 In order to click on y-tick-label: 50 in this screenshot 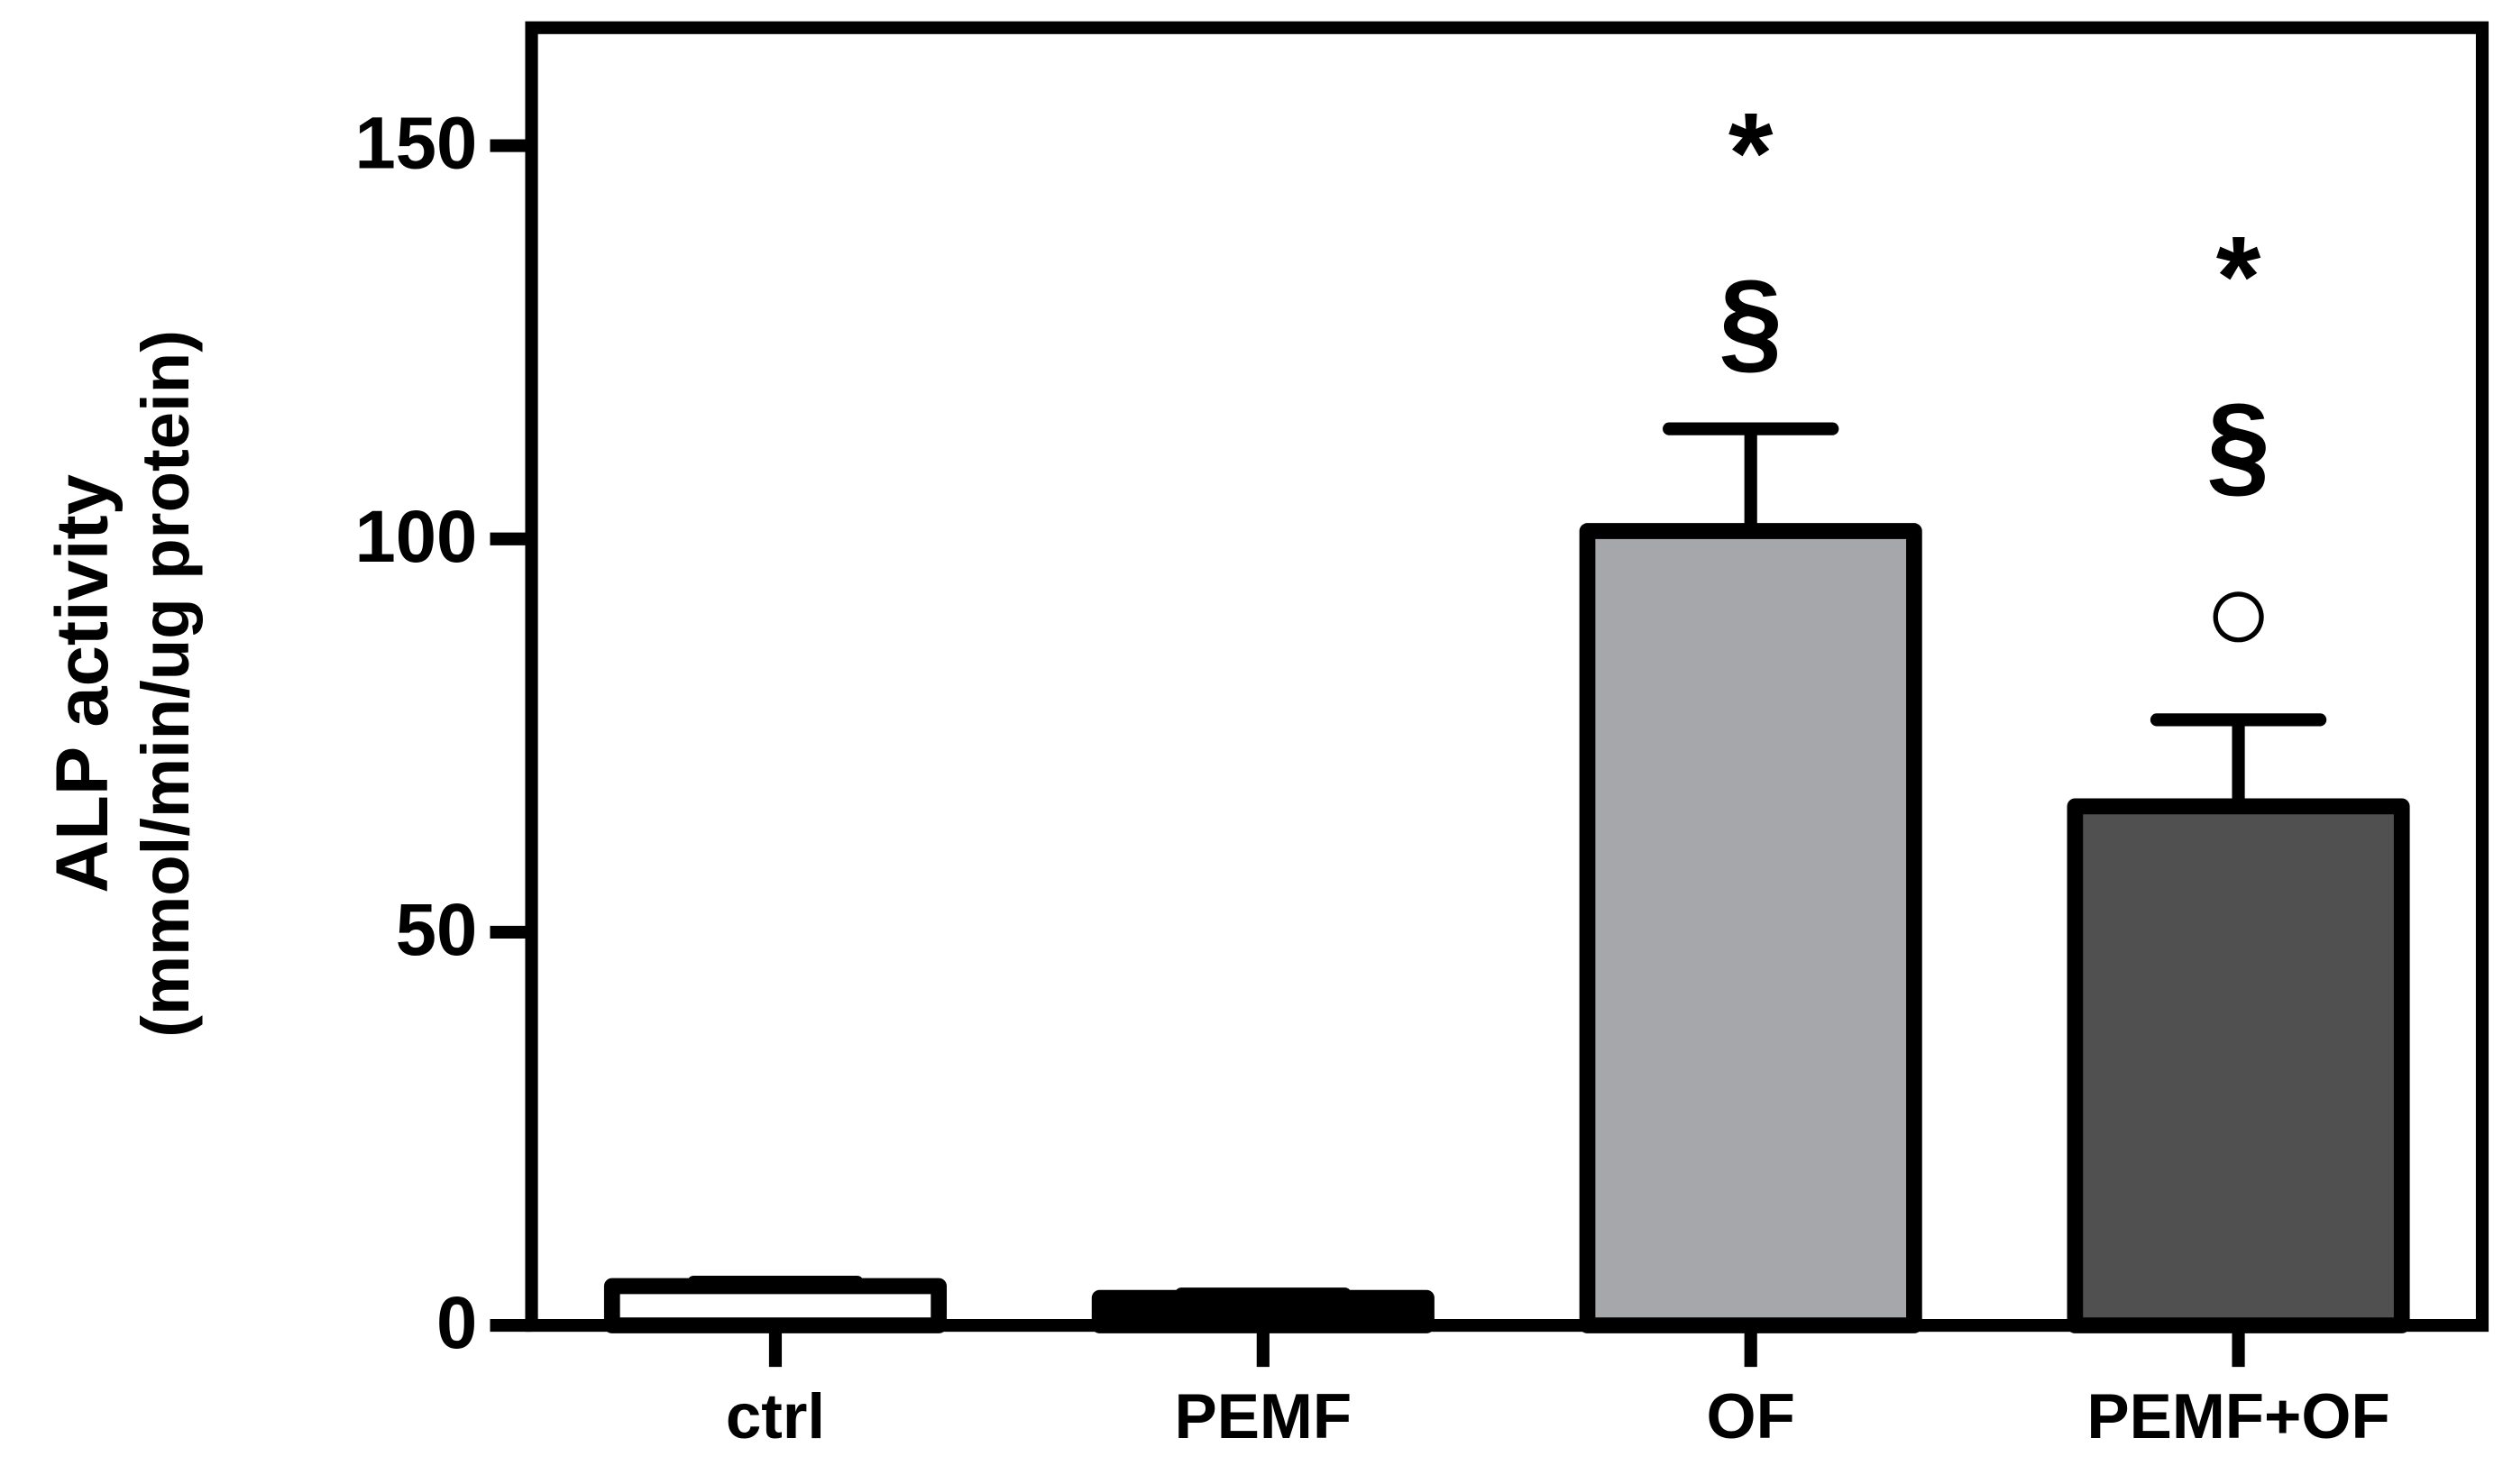, I will do `click(437, 930)`.